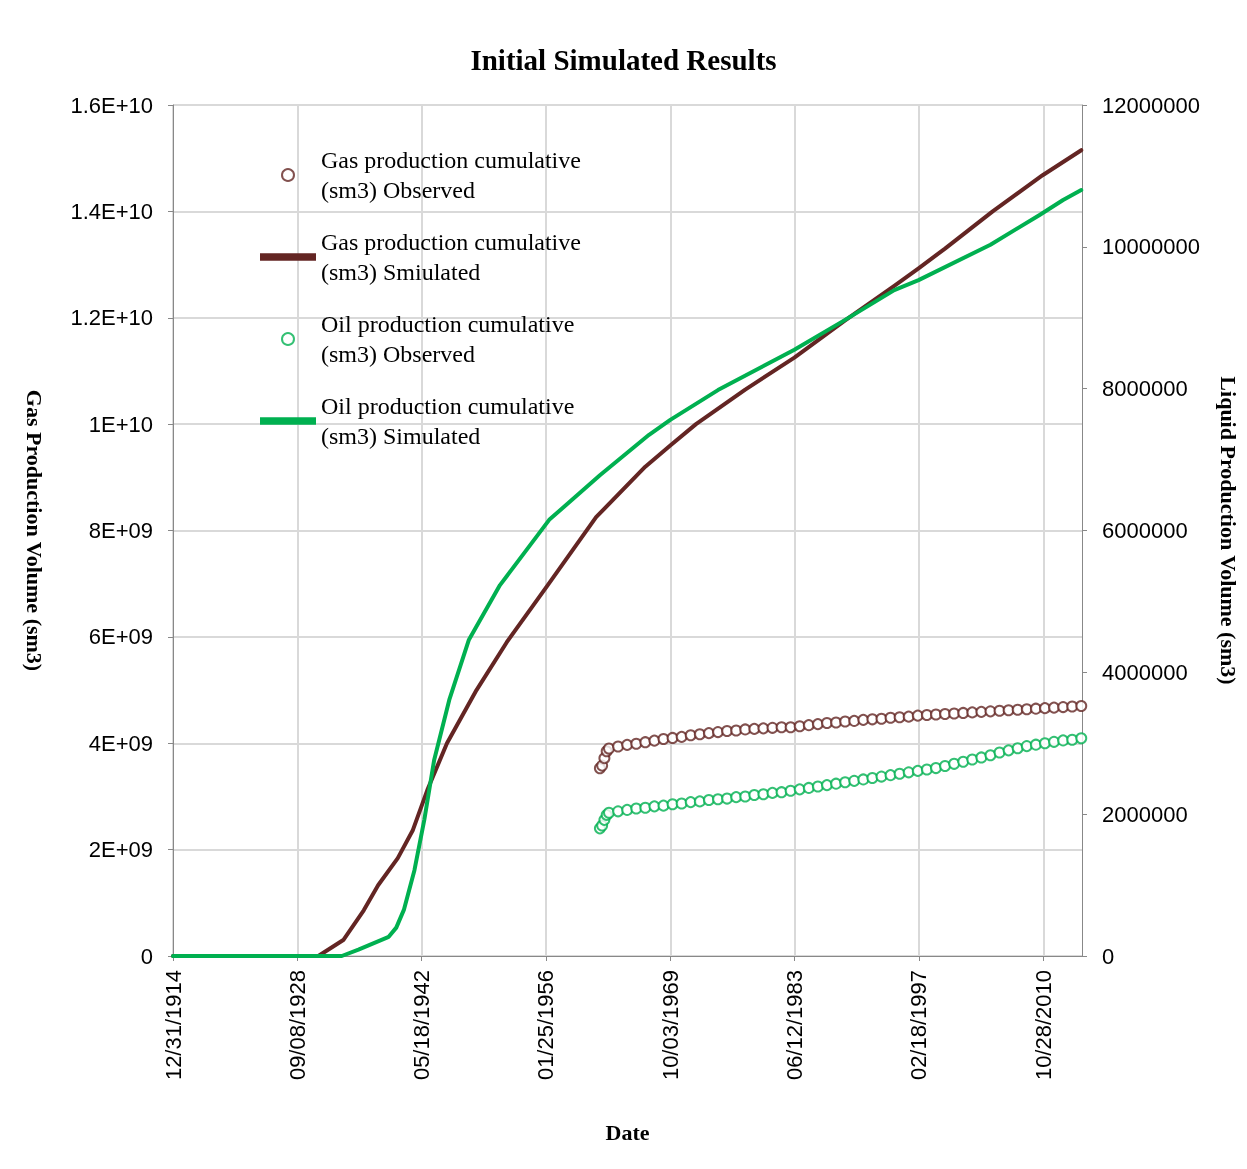 Image resolution: width=1247 pixels, height=1169 pixels. I want to click on y2-tick-label: 6000000, so click(1145, 530).